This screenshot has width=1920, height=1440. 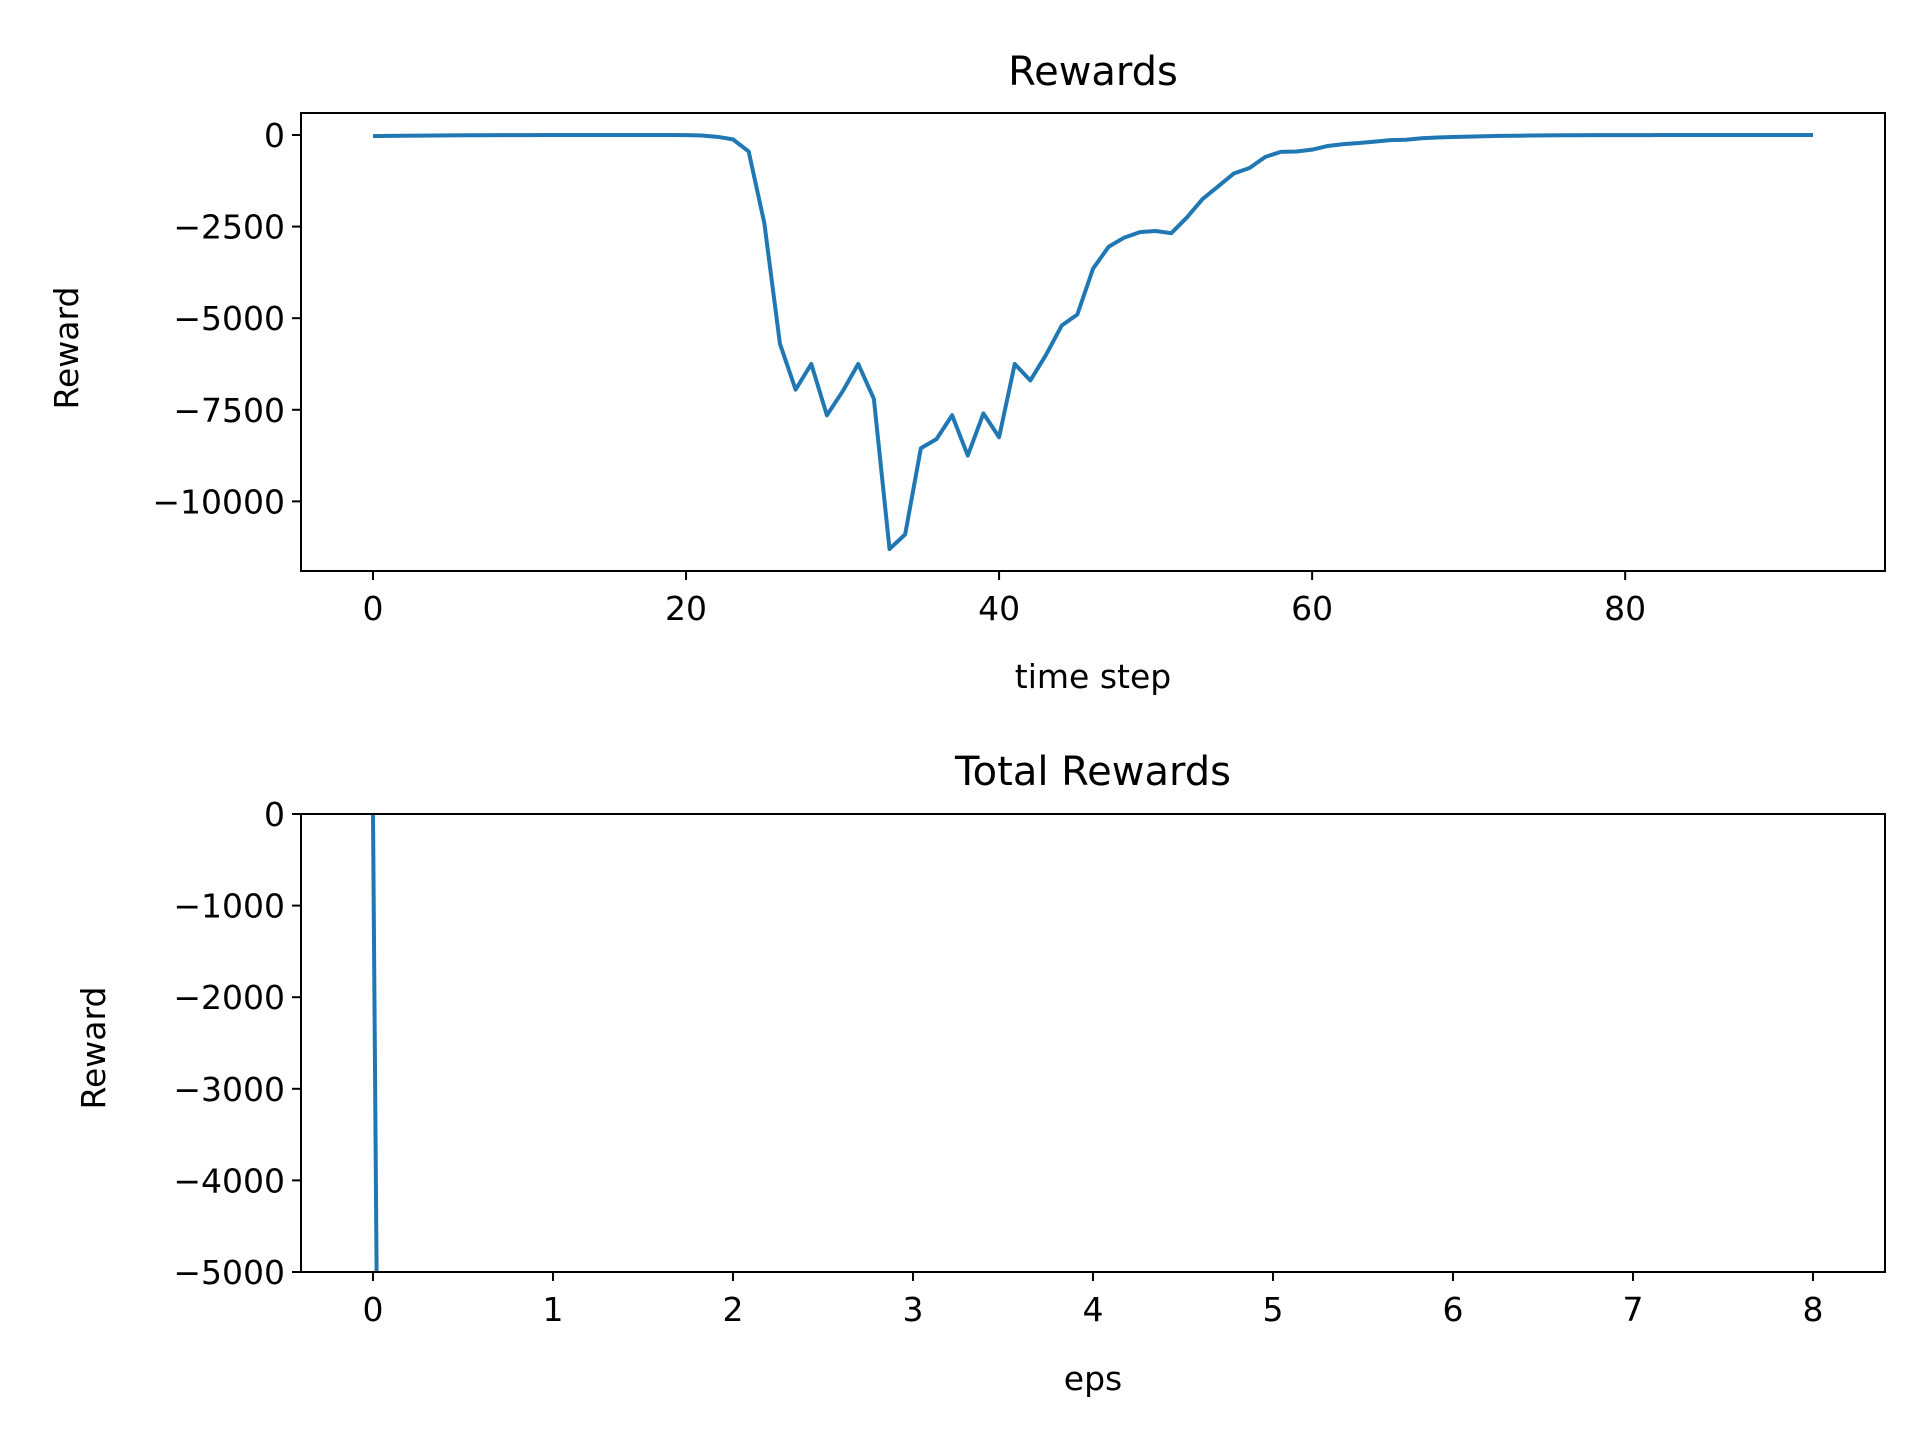 What do you see at coordinates (1093, 1309) in the screenshot?
I see `x-tick-label: 4` at bounding box center [1093, 1309].